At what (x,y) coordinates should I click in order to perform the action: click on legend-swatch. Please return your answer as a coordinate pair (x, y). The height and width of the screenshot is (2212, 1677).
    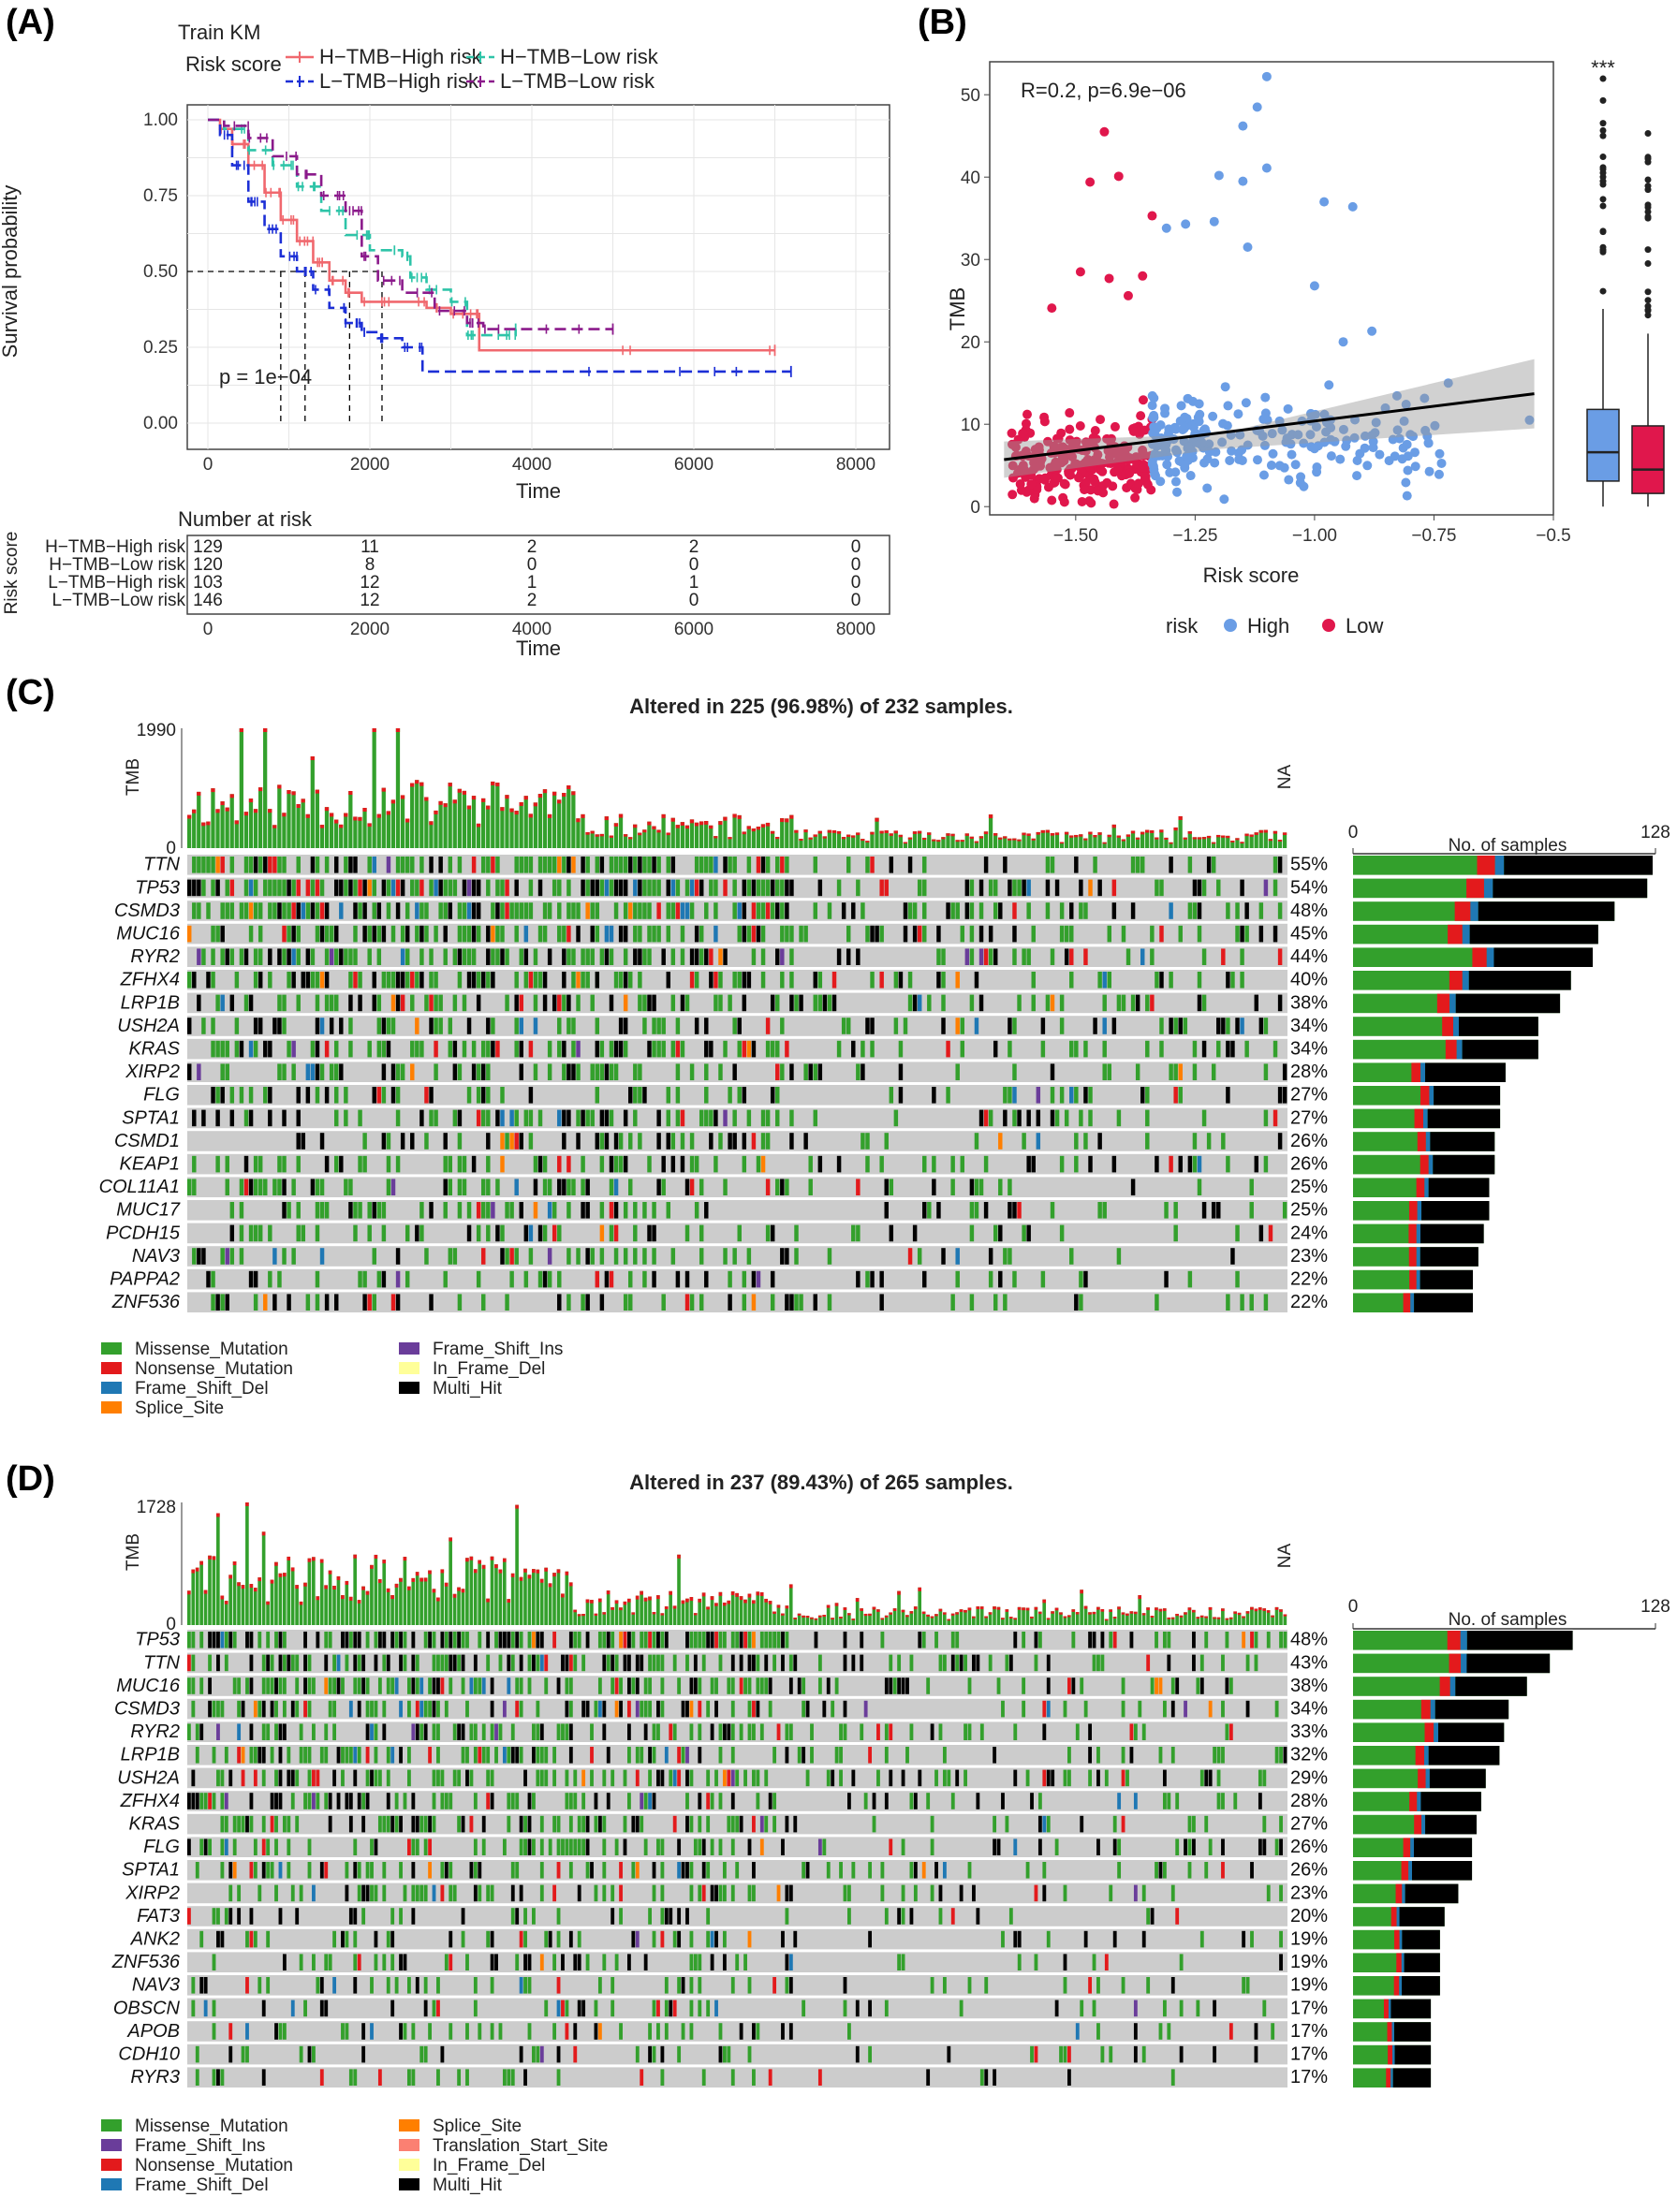
    Looking at the image, I should click on (111, 1368).